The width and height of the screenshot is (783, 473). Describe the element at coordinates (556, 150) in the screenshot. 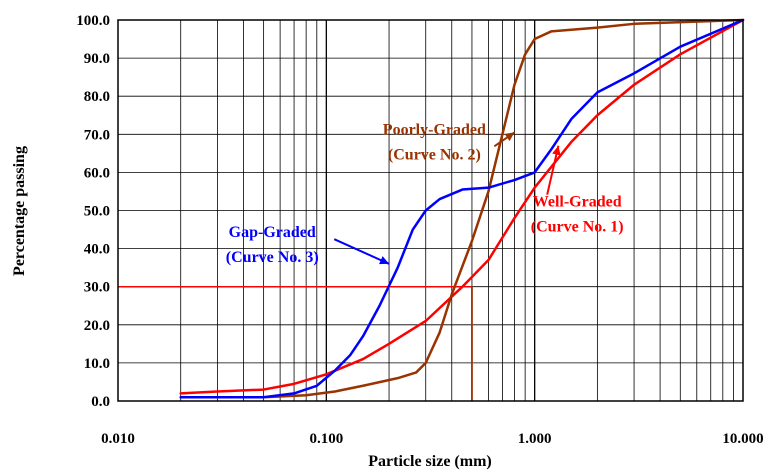

I see `annotation-arrowhead-well` at that location.